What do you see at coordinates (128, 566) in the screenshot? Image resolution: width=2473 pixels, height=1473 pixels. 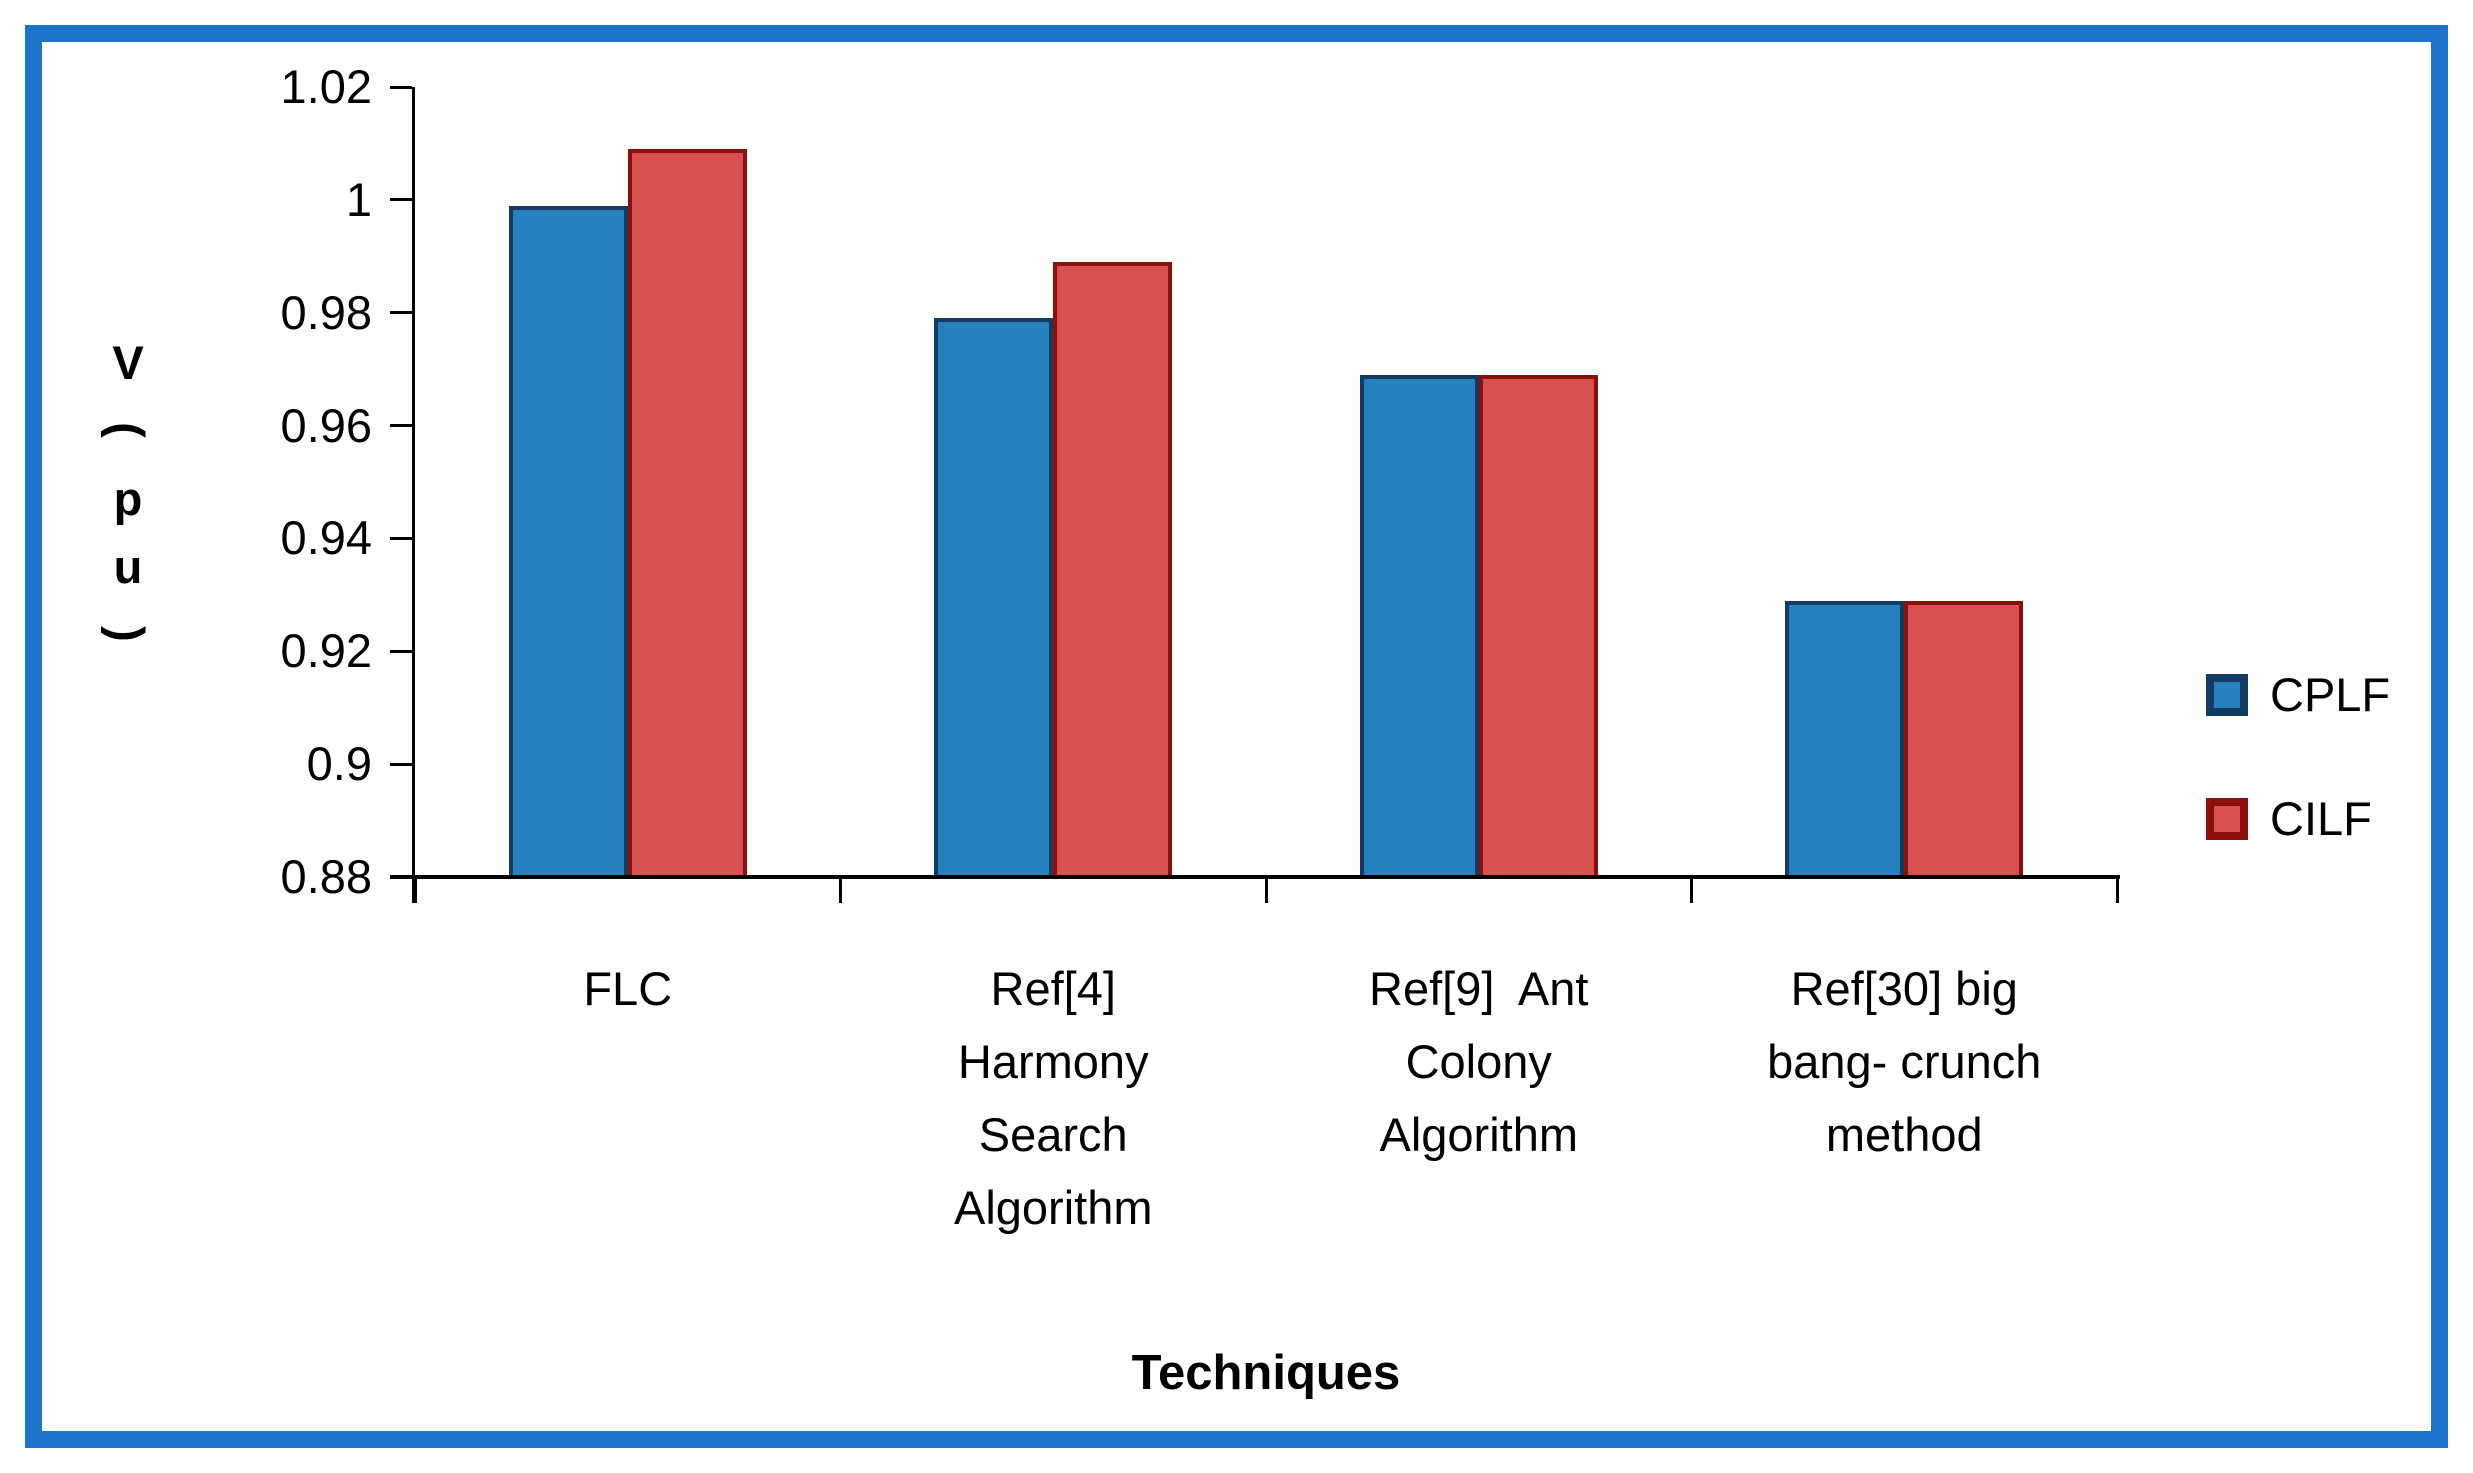 I see `y-axis-title-glyph: u` at bounding box center [128, 566].